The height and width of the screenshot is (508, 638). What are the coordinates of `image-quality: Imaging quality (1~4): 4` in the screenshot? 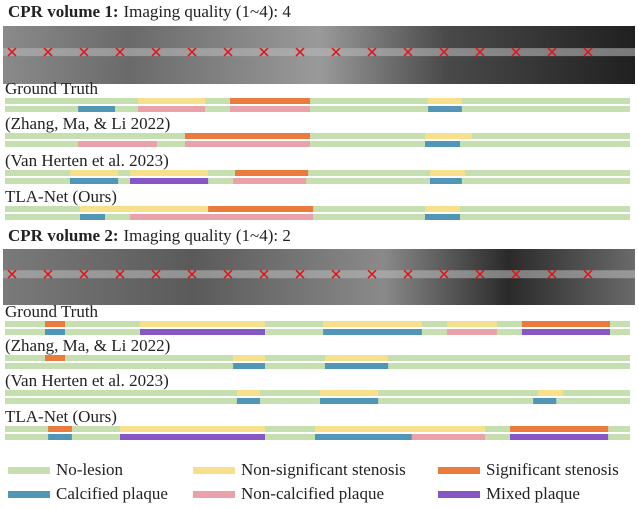 It's located at (207, 11).